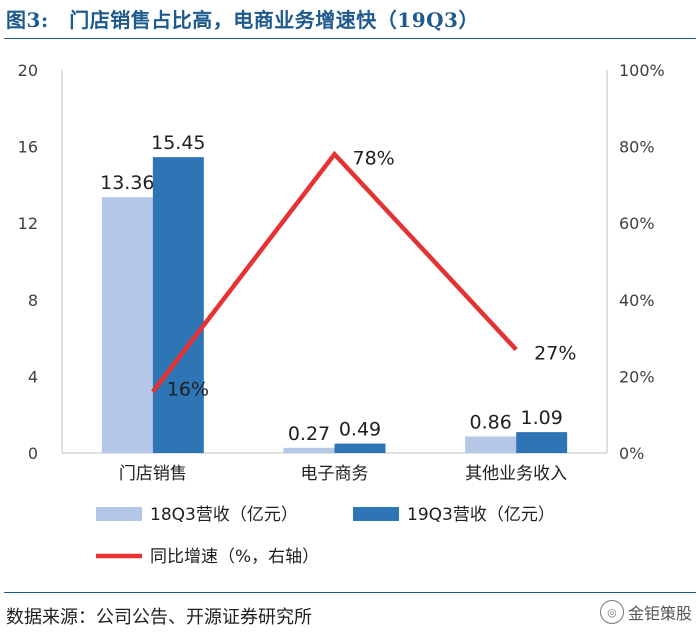  What do you see at coordinates (28, 147) in the screenshot?
I see `y-tick-label: 16` at bounding box center [28, 147].